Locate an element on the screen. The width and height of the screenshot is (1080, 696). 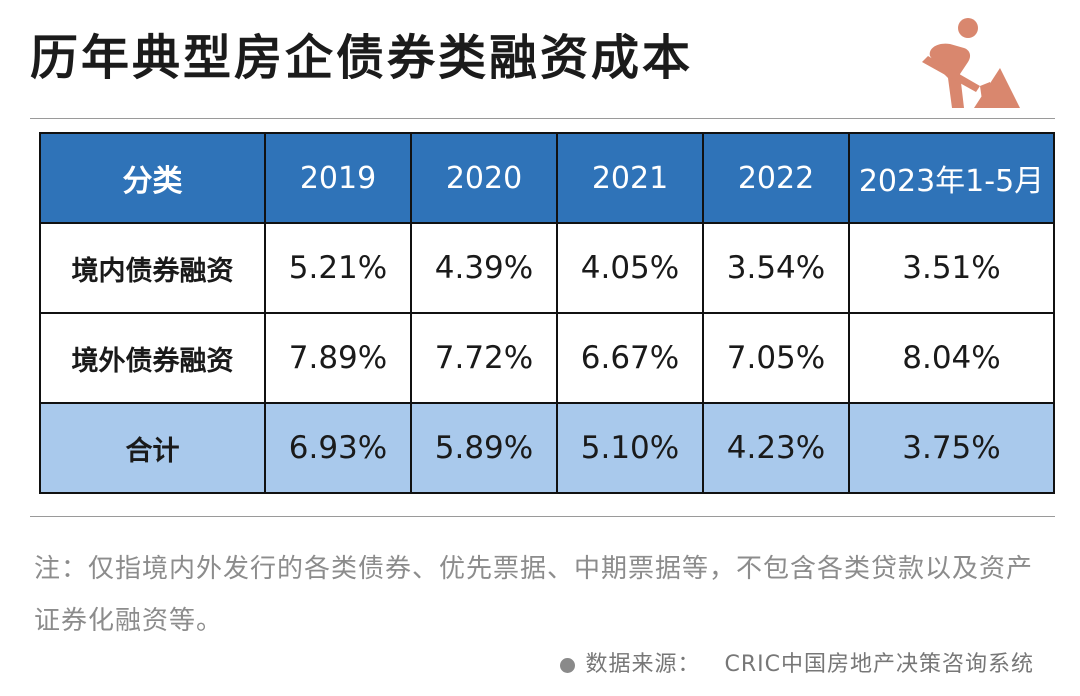
table-cell: 5.21% is located at coordinates (338, 268).